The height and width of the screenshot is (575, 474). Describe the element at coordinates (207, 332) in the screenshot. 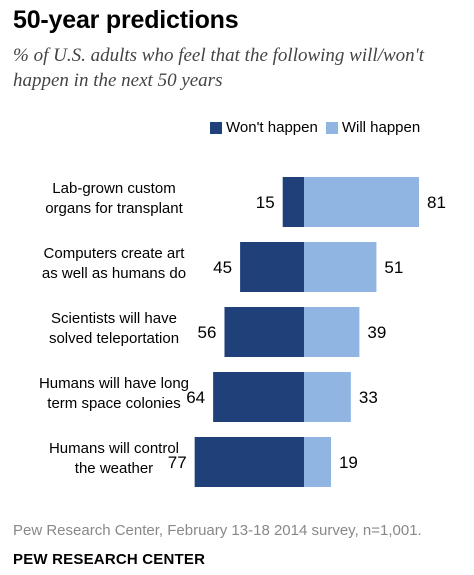

I see `value-wont-2: 56` at that location.